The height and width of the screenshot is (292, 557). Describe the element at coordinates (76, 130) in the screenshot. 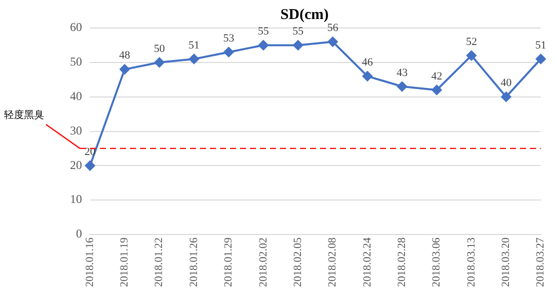

I see `y-tick-label: 30` at that location.